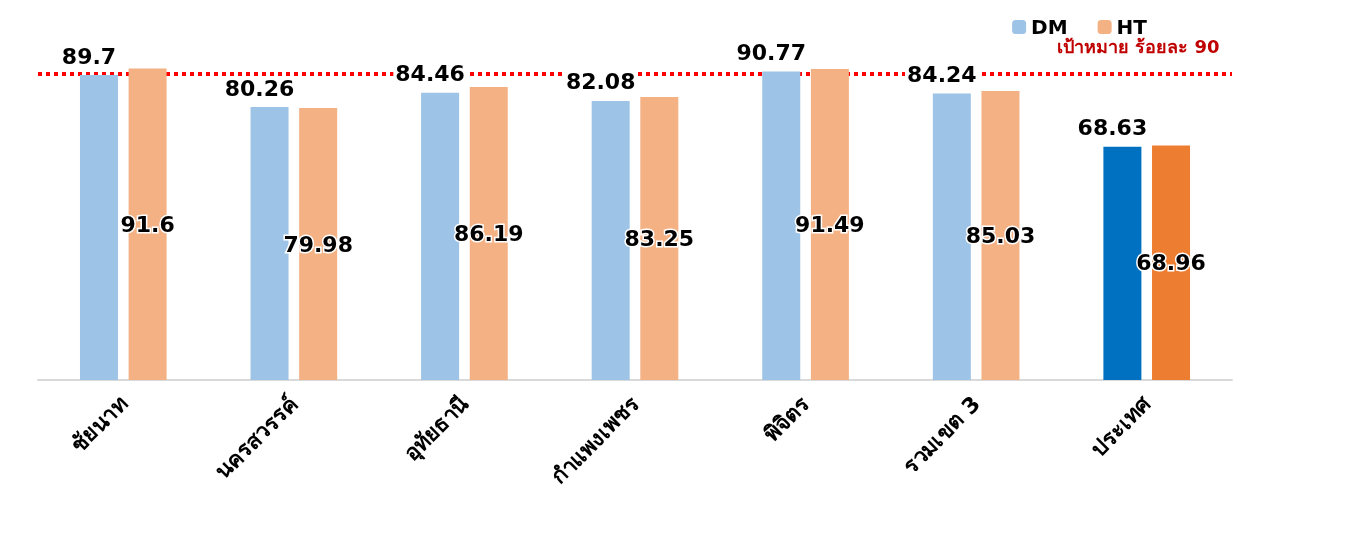 The height and width of the screenshot is (537, 1362). Describe the element at coordinates (147, 224) in the screenshot. I see `data-label: 91.6` at that location.